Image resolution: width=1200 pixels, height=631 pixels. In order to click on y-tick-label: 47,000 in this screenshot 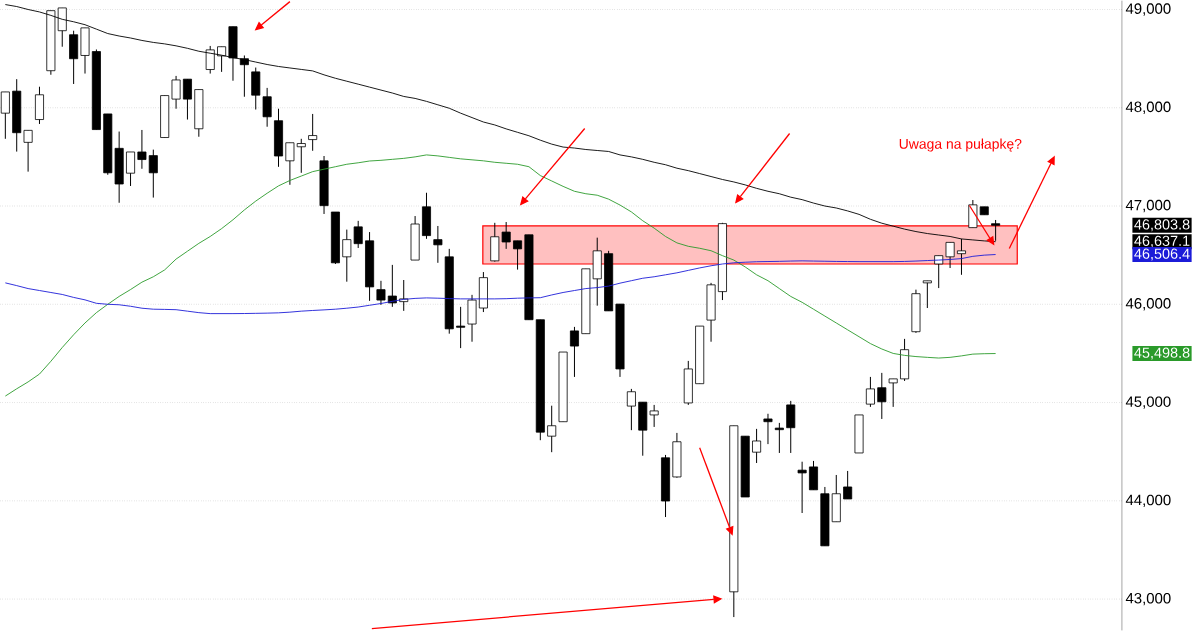, I will do `click(1148, 206)`.